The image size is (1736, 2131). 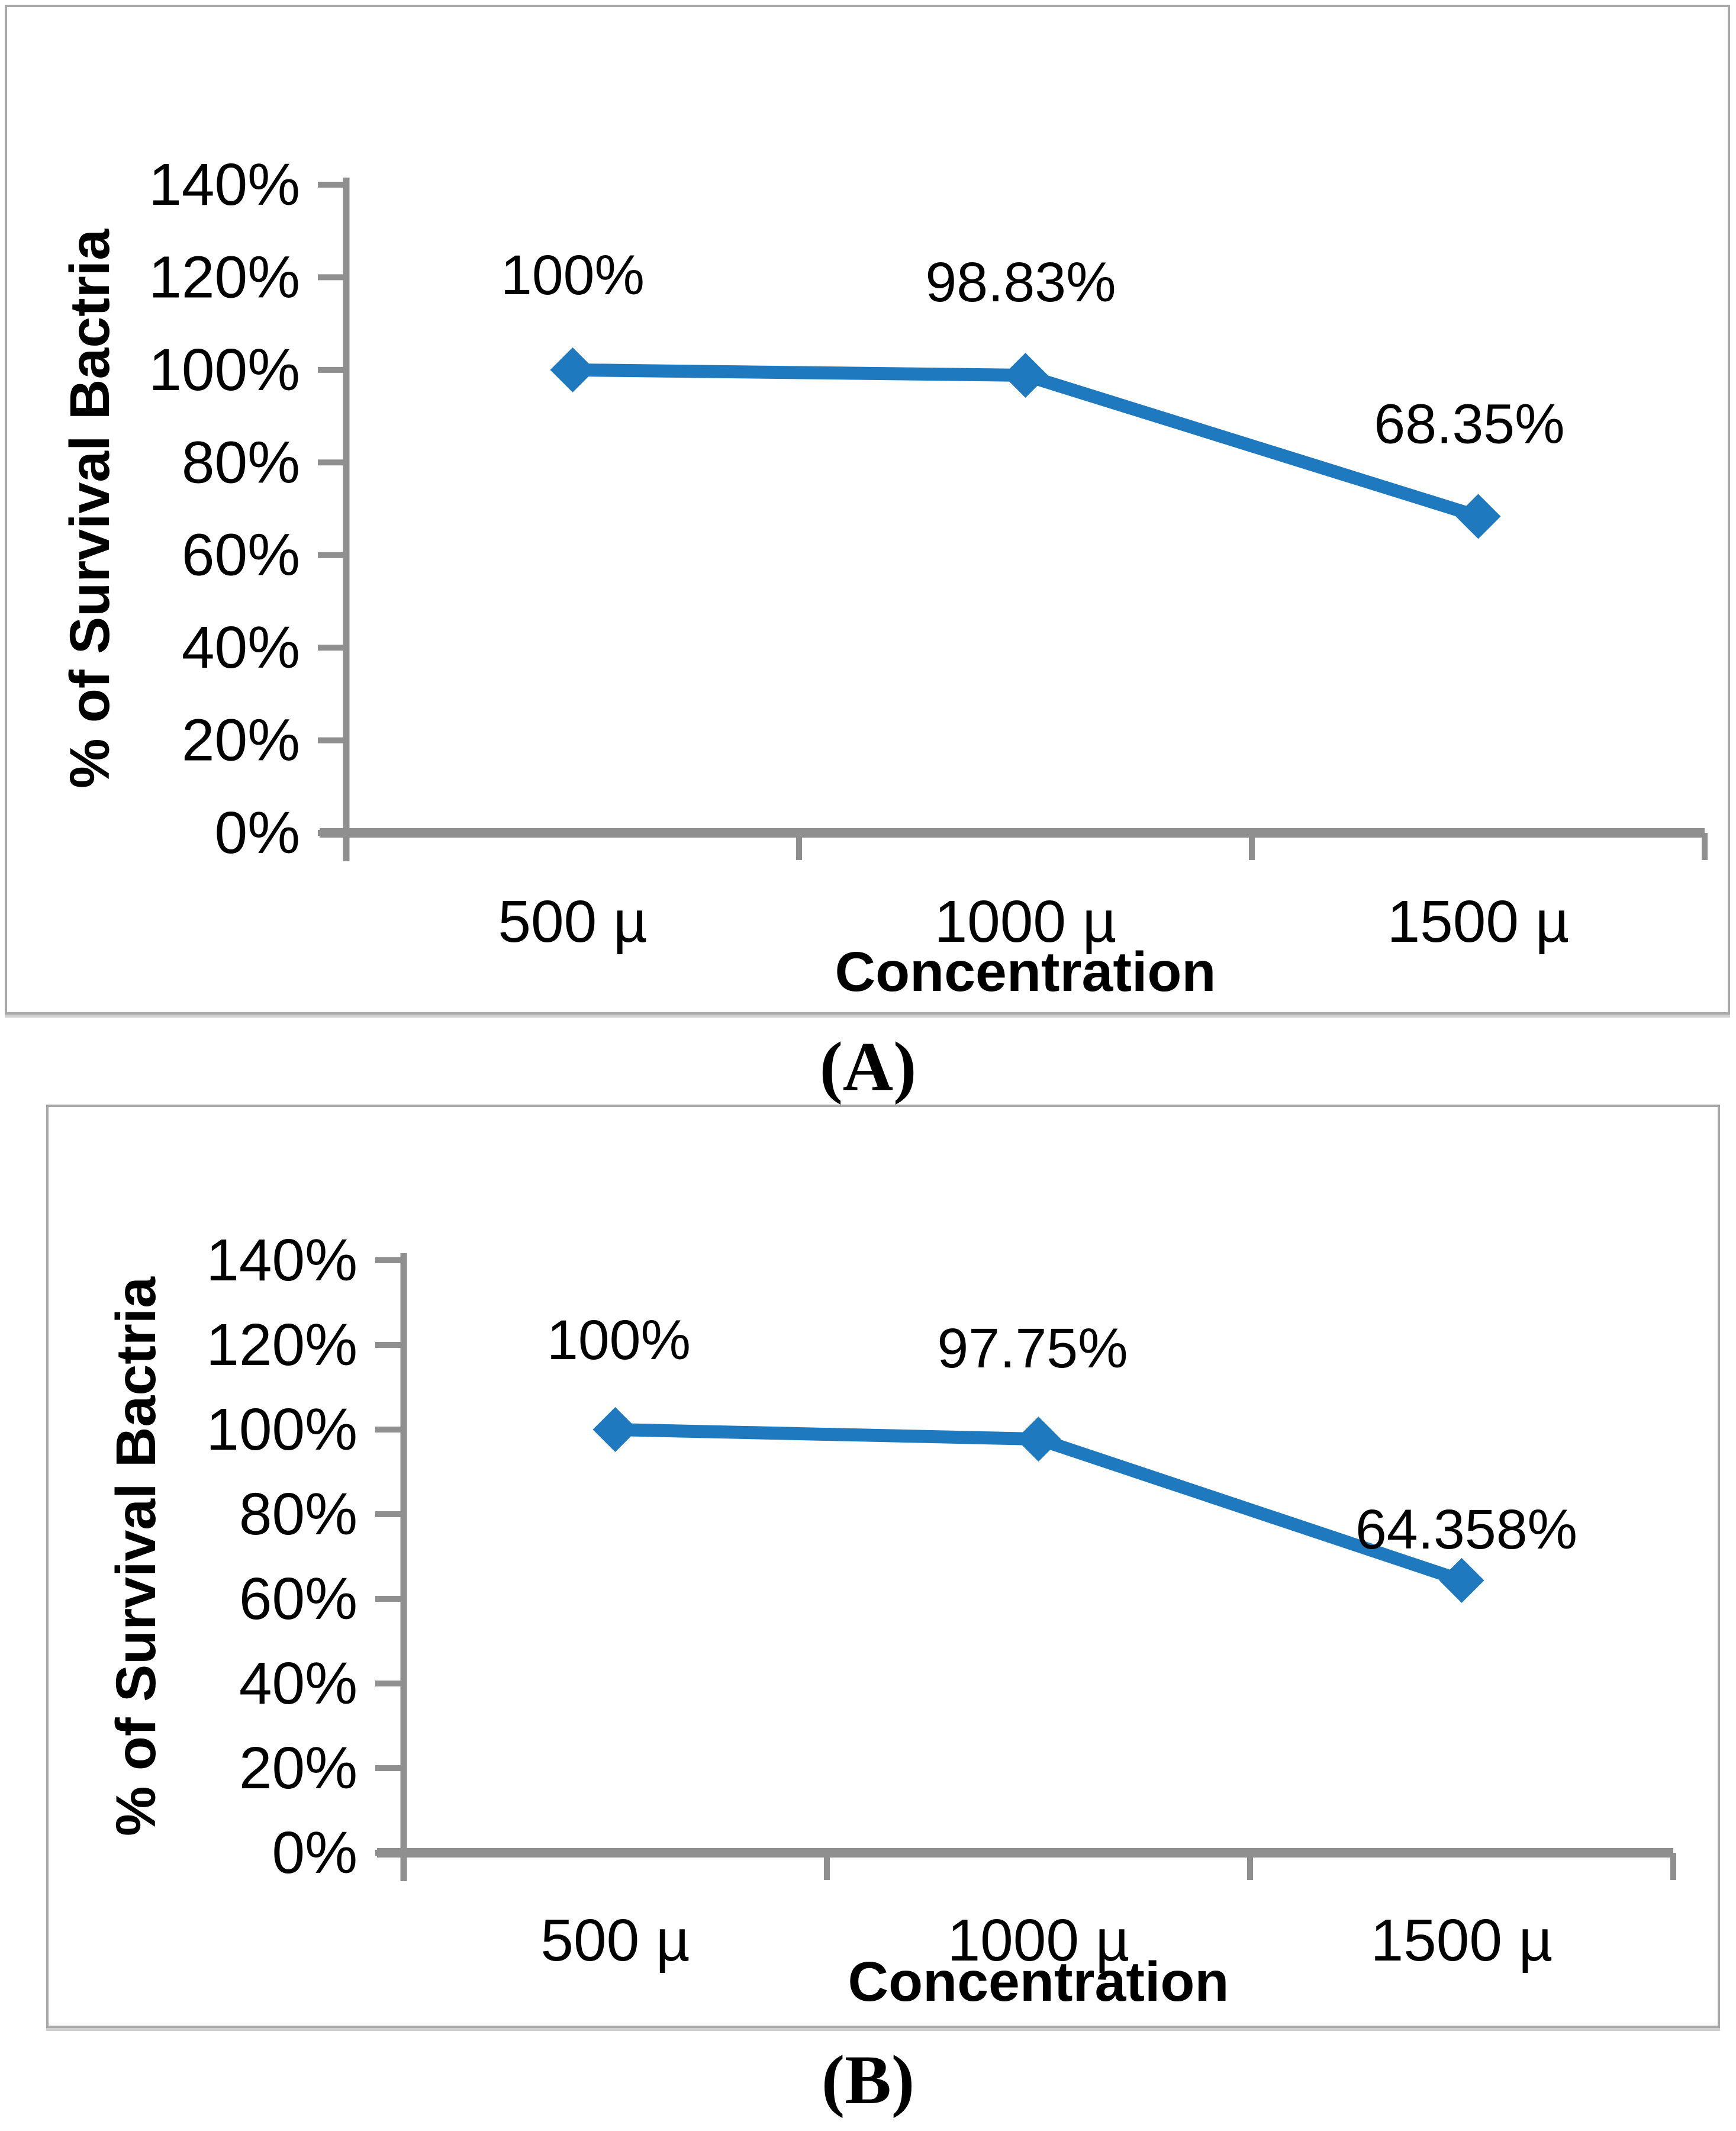 I want to click on data-label: 97.75%, so click(x=1032, y=1349).